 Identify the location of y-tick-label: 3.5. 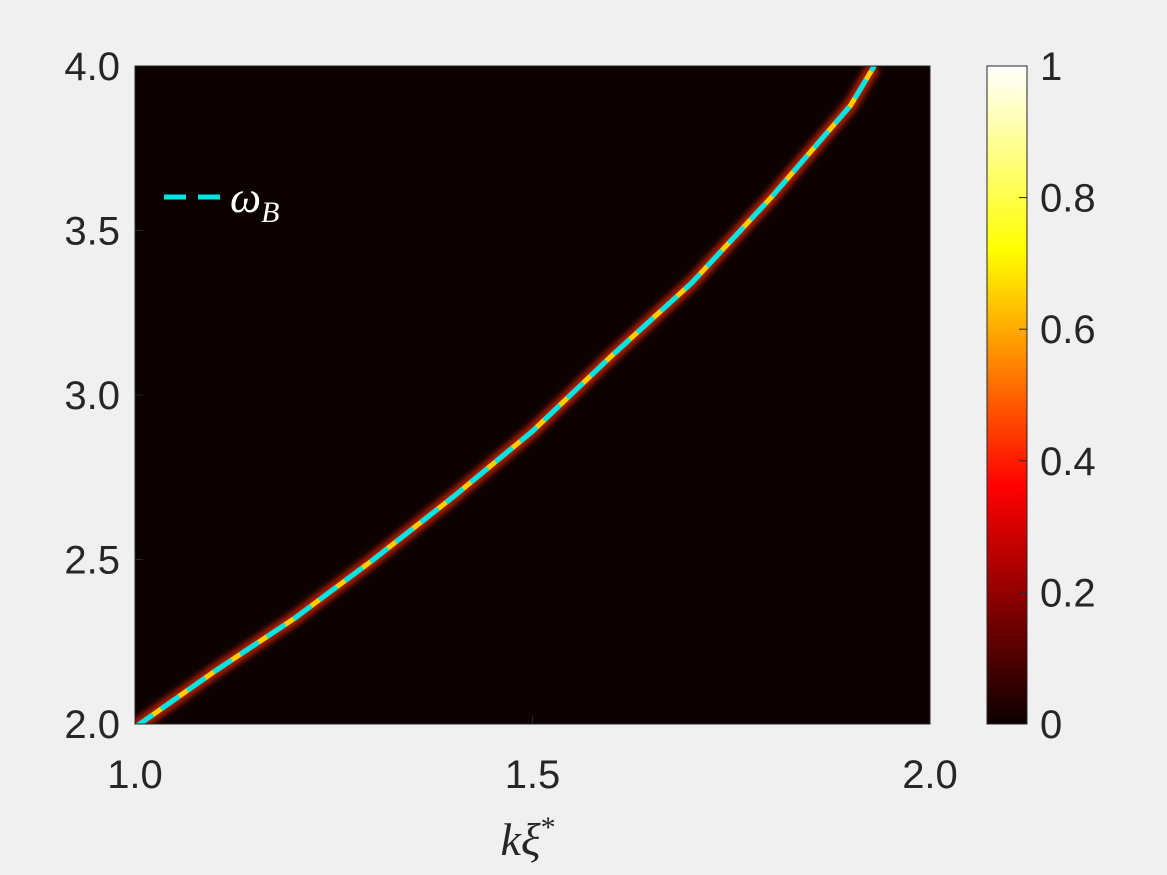
(92, 232).